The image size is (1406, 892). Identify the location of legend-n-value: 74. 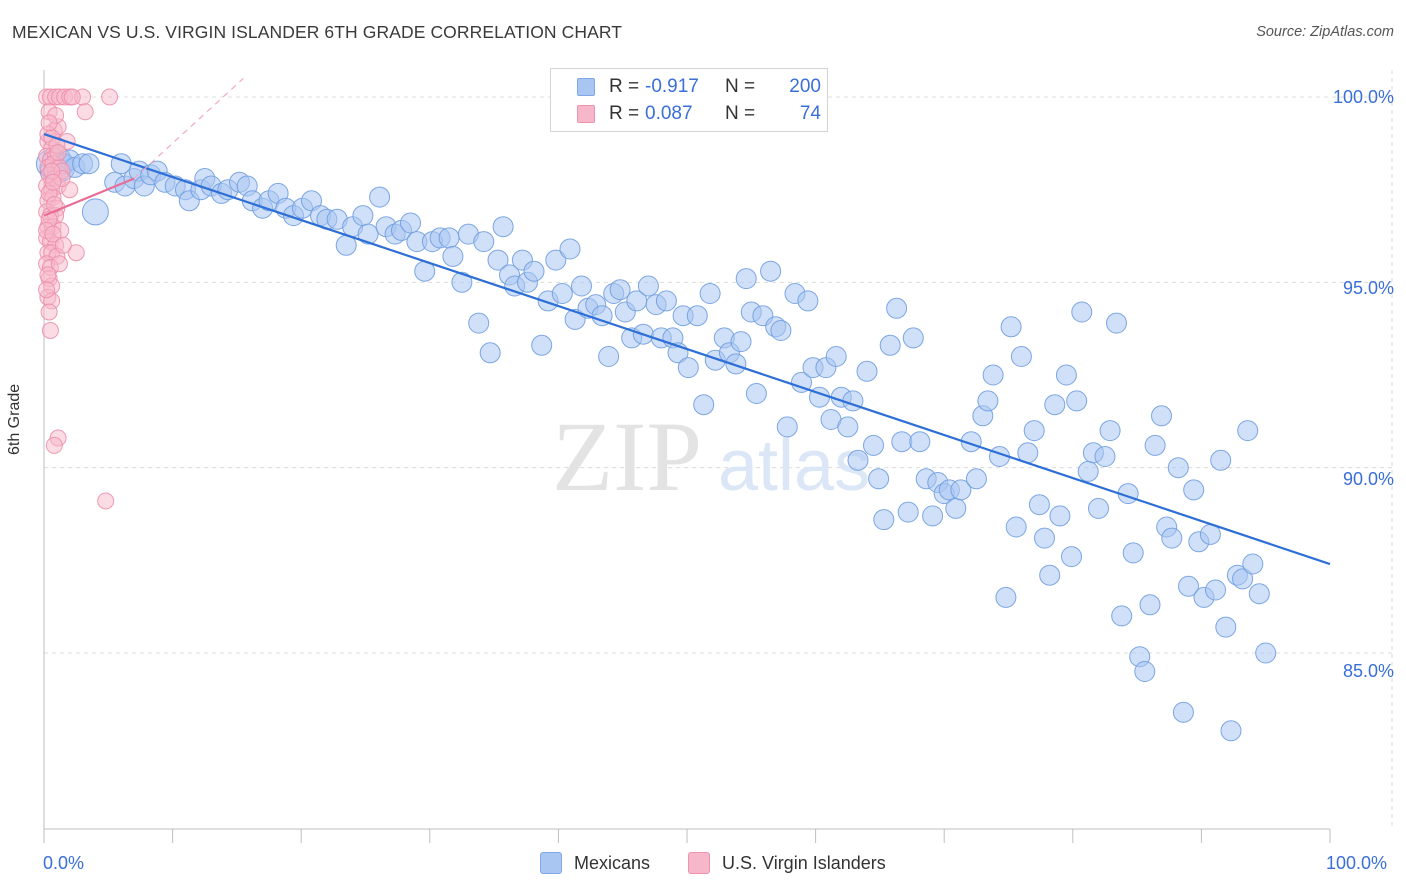
(810, 113).